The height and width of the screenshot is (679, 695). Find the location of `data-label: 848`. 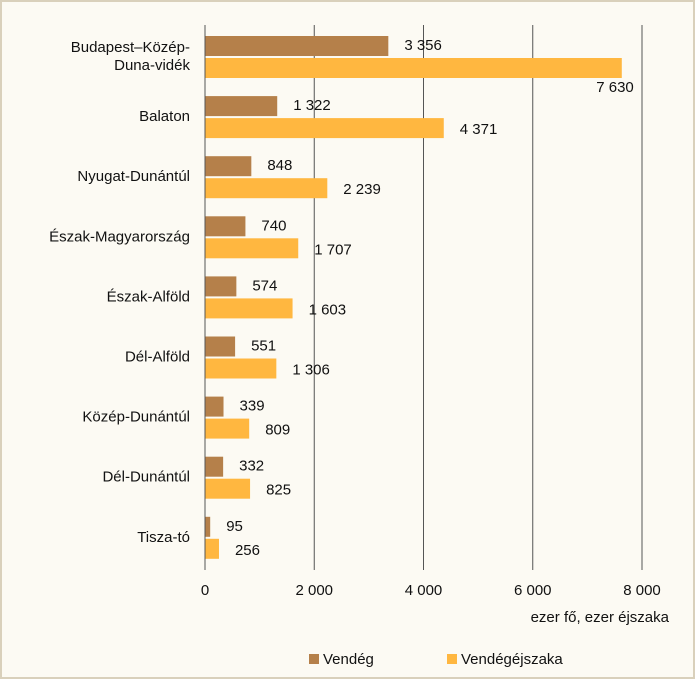

data-label: 848 is located at coordinates (279, 165).